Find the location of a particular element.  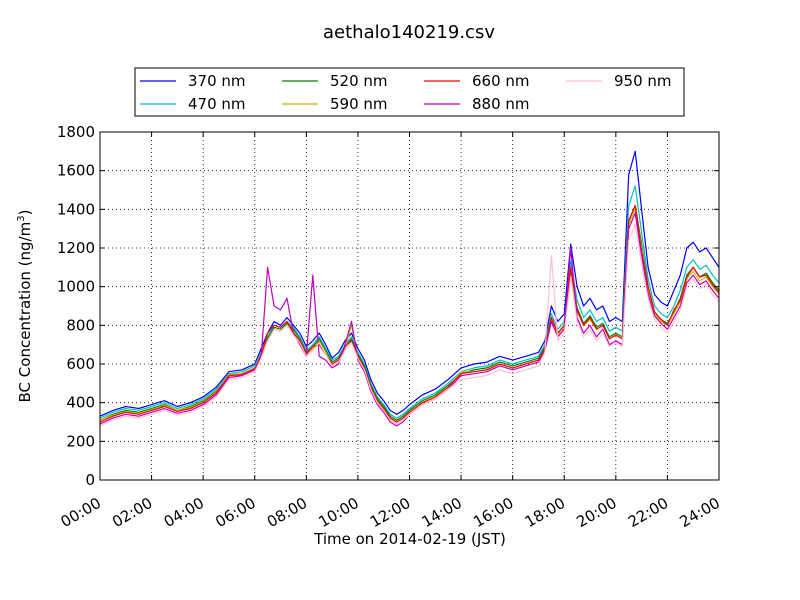

chart-title: aethalo140219.csv is located at coordinates (409, 32).